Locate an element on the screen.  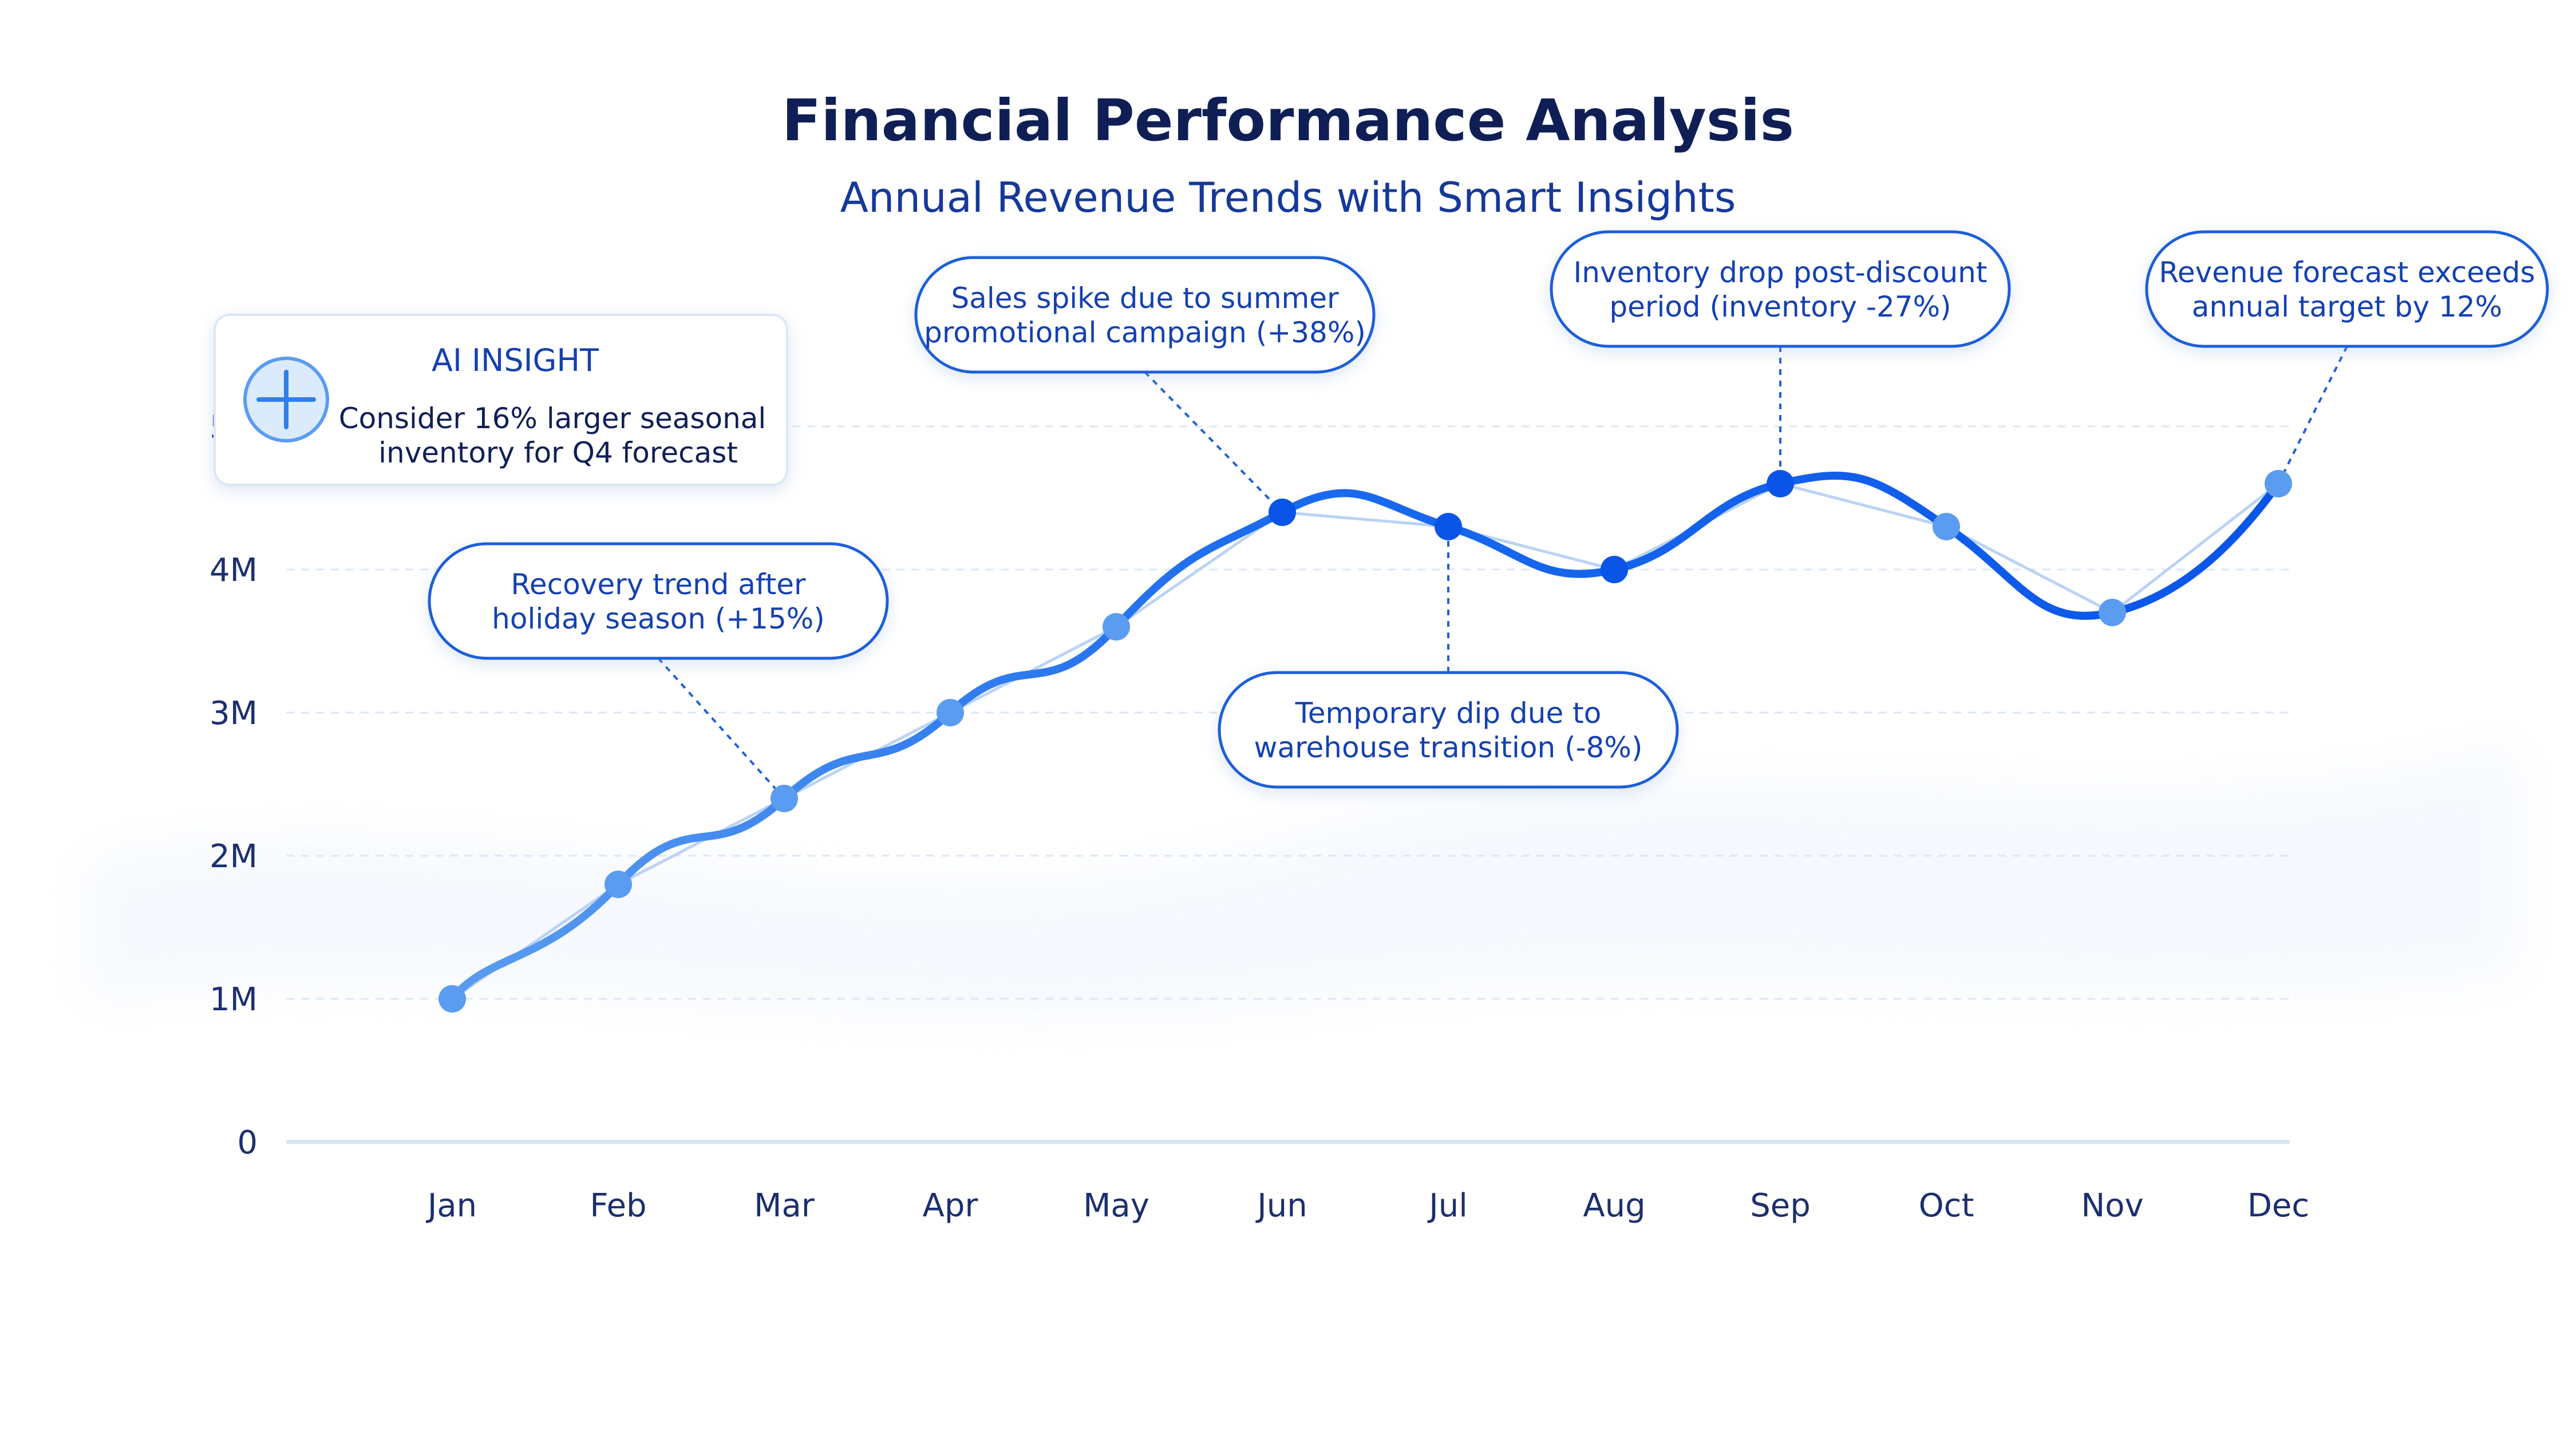
annotation-callout-text: Revenue forecast exceeds is located at coordinates (2347, 272).